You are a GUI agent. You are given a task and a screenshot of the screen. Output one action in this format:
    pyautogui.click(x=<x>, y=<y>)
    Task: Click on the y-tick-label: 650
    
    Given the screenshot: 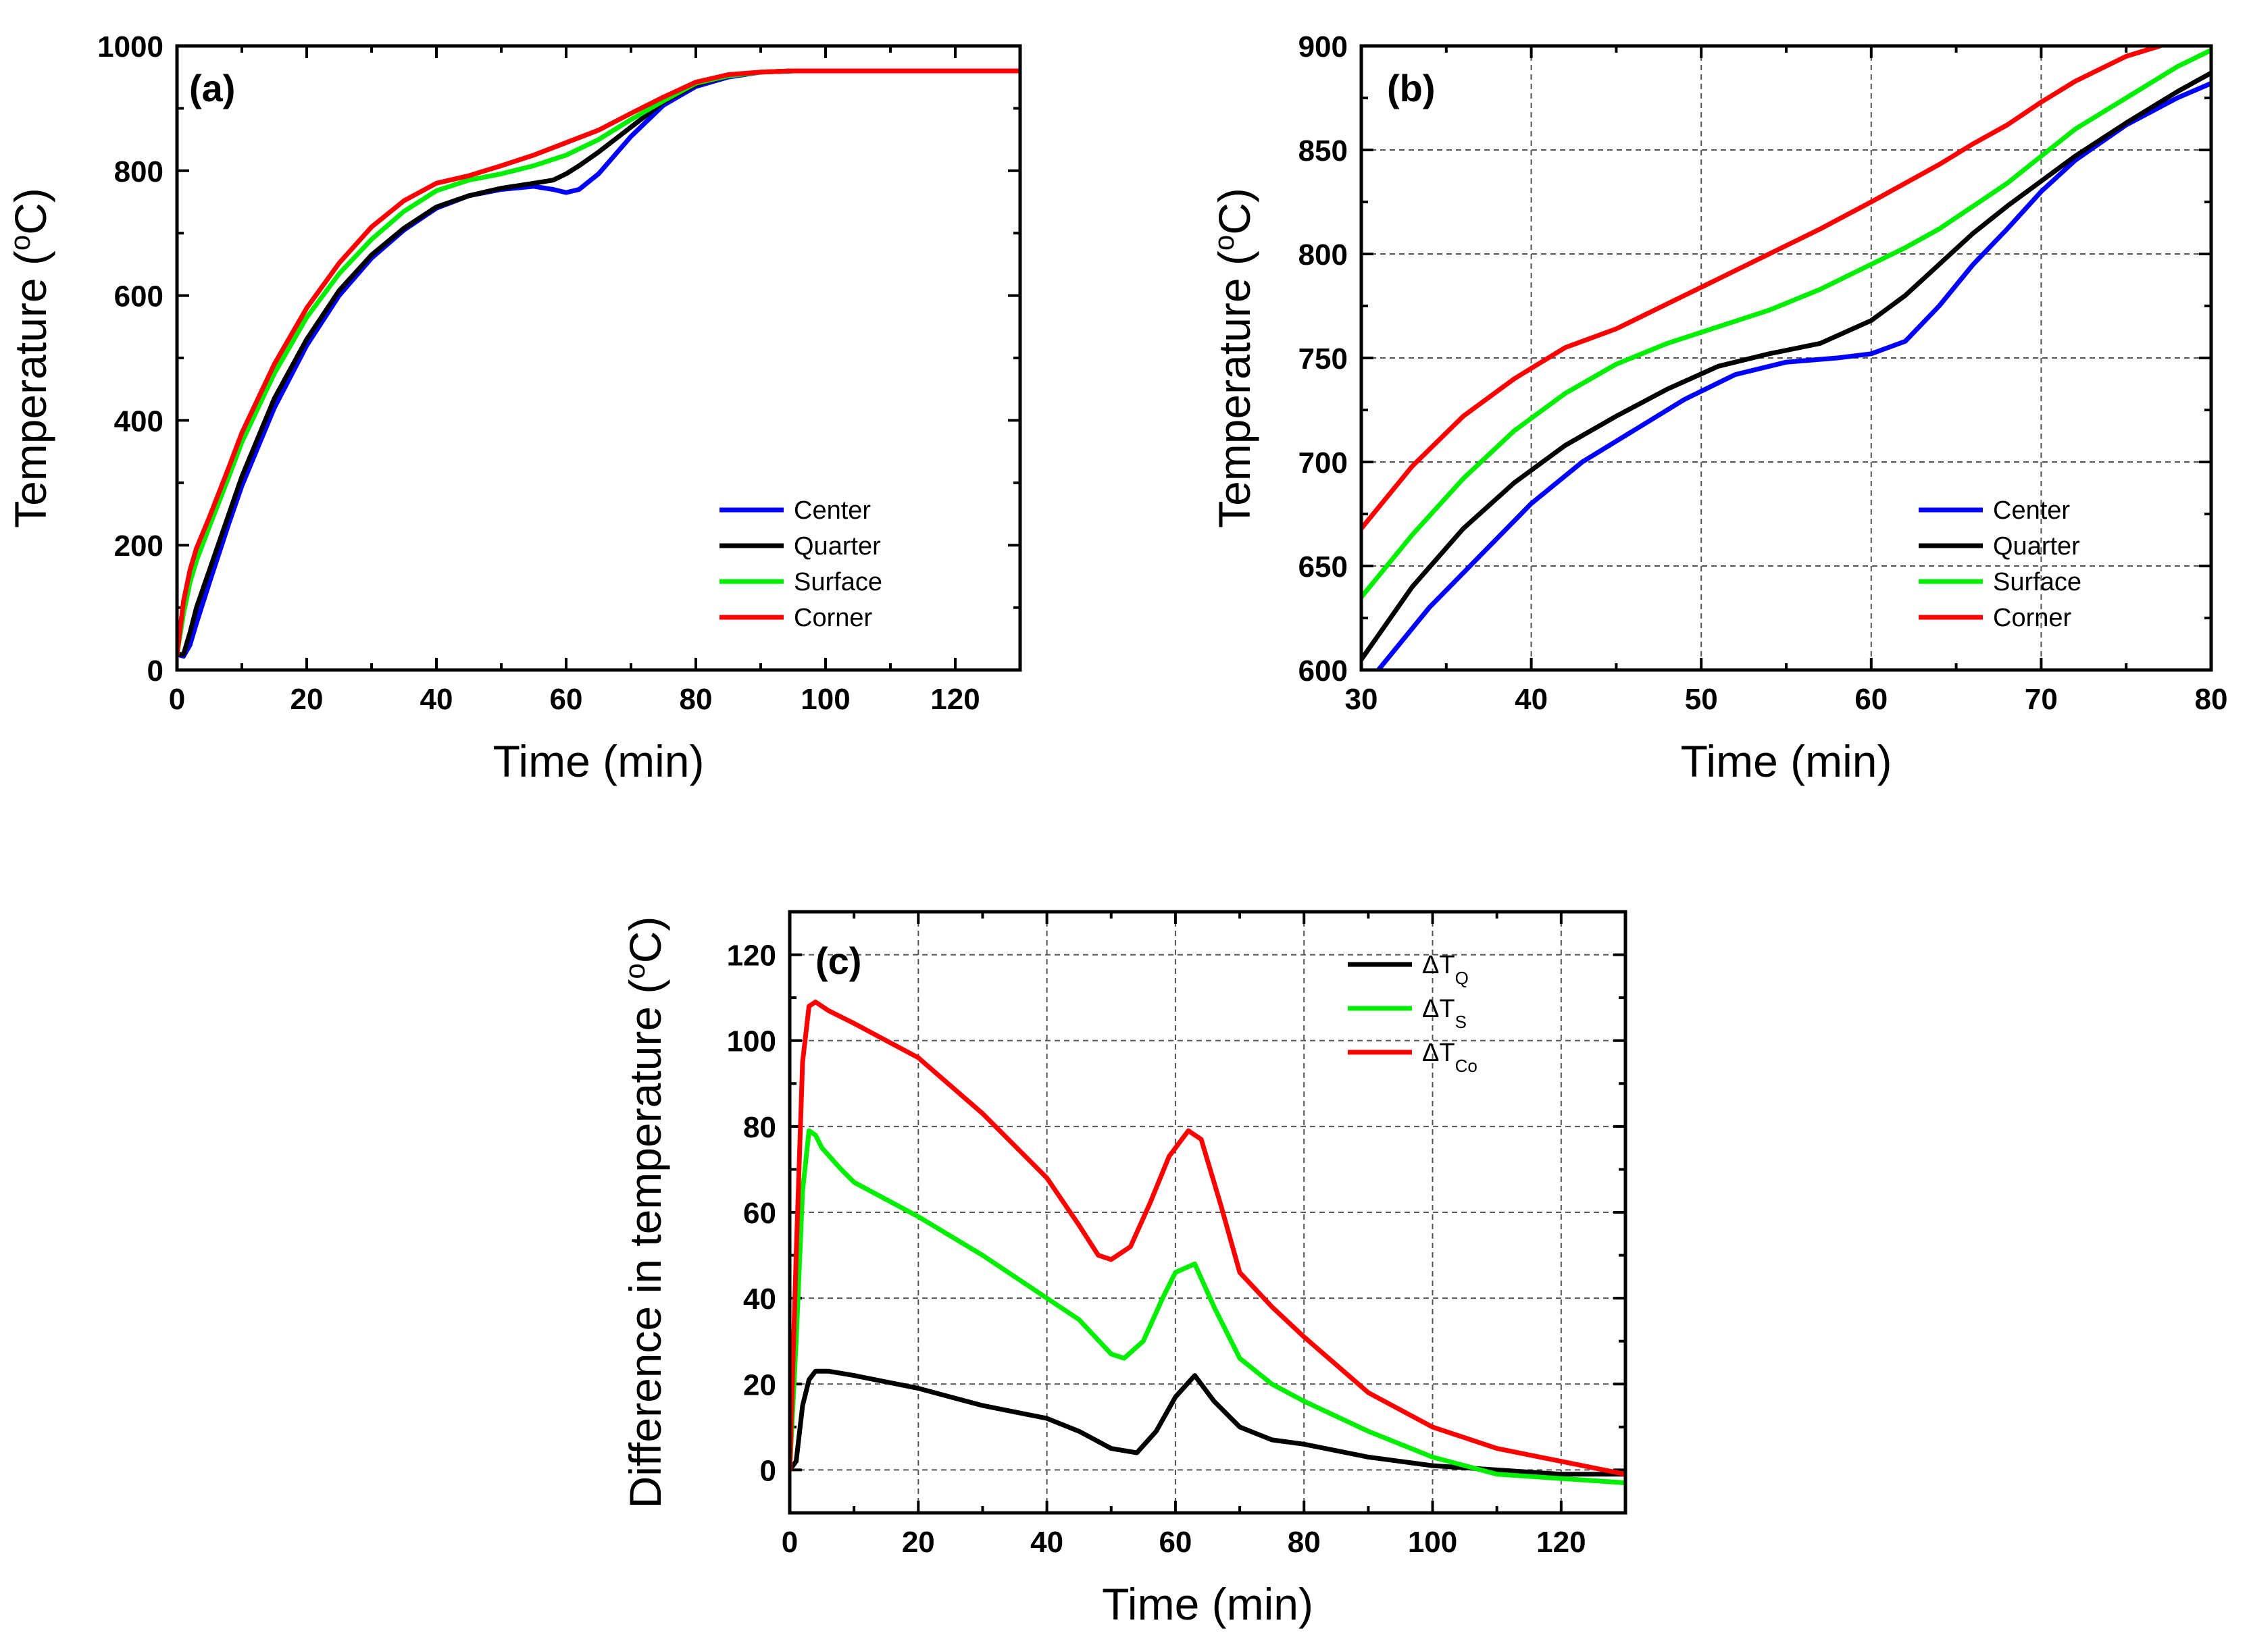 What is the action you would take?
    pyautogui.click(x=1323, y=567)
    